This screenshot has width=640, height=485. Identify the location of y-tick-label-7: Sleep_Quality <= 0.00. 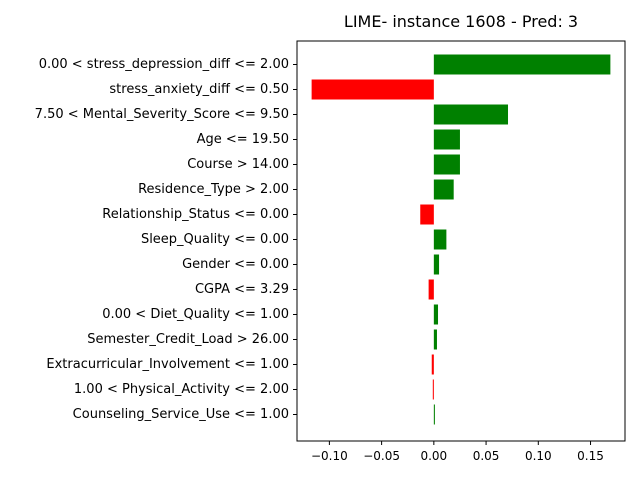
(215, 239).